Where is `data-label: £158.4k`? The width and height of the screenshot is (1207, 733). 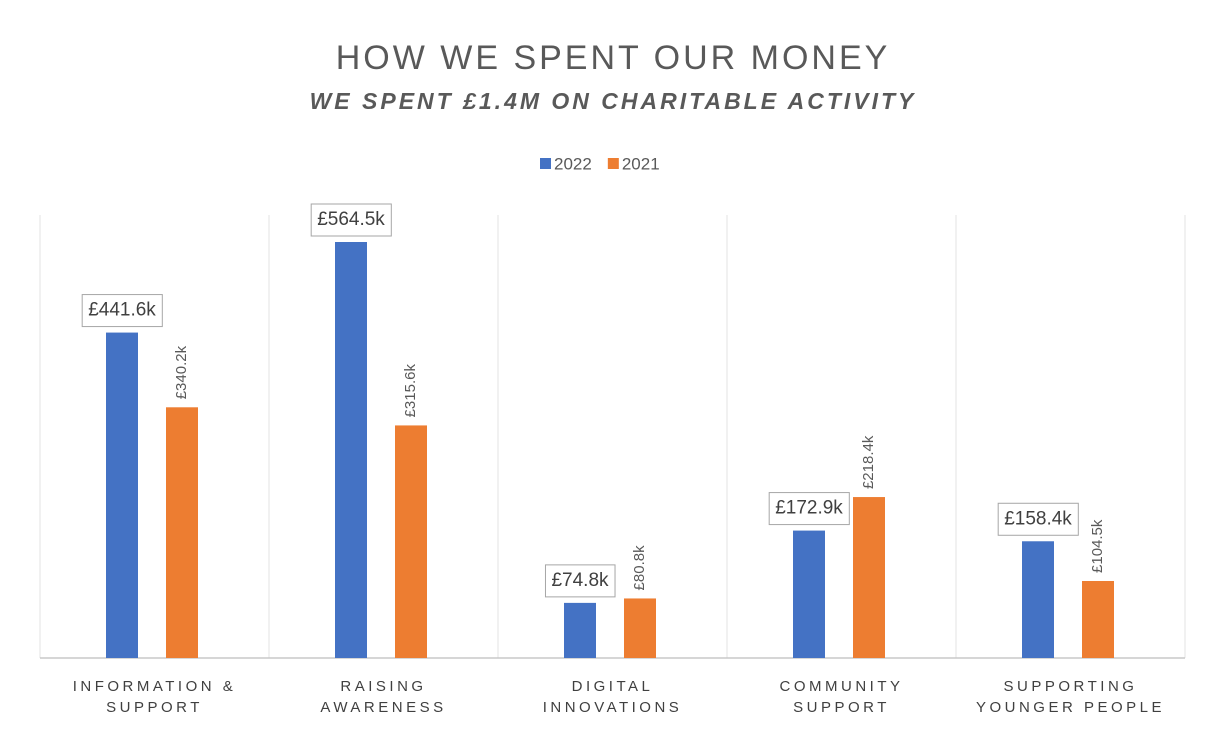 data-label: £158.4k is located at coordinates (1038, 518).